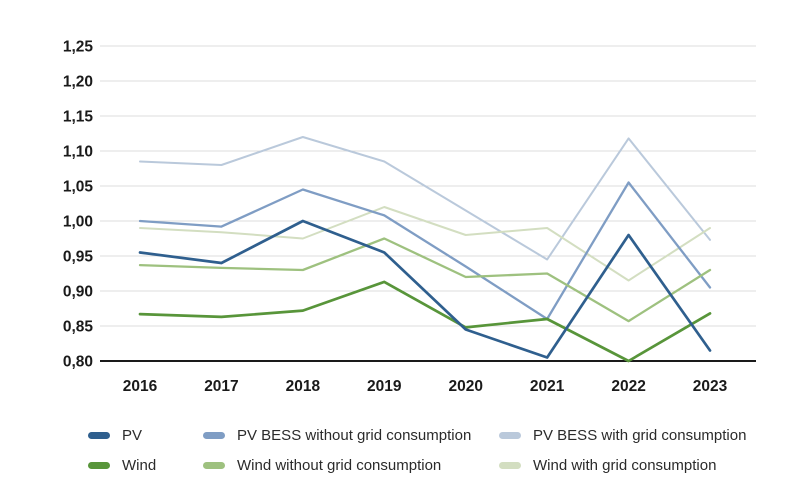 Image resolution: width=793 pixels, height=498 pixels. I want to click on y-tick-label: 1,05, so click(78, 187).